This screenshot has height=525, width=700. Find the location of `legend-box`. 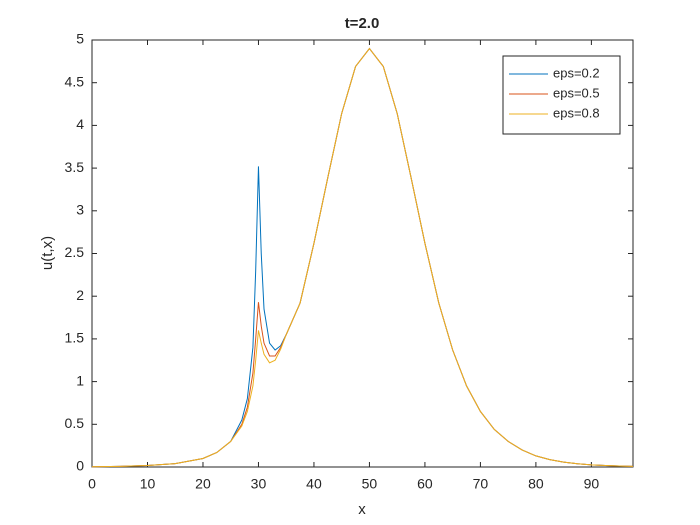

legend-box is located at coordinates (561, 95).